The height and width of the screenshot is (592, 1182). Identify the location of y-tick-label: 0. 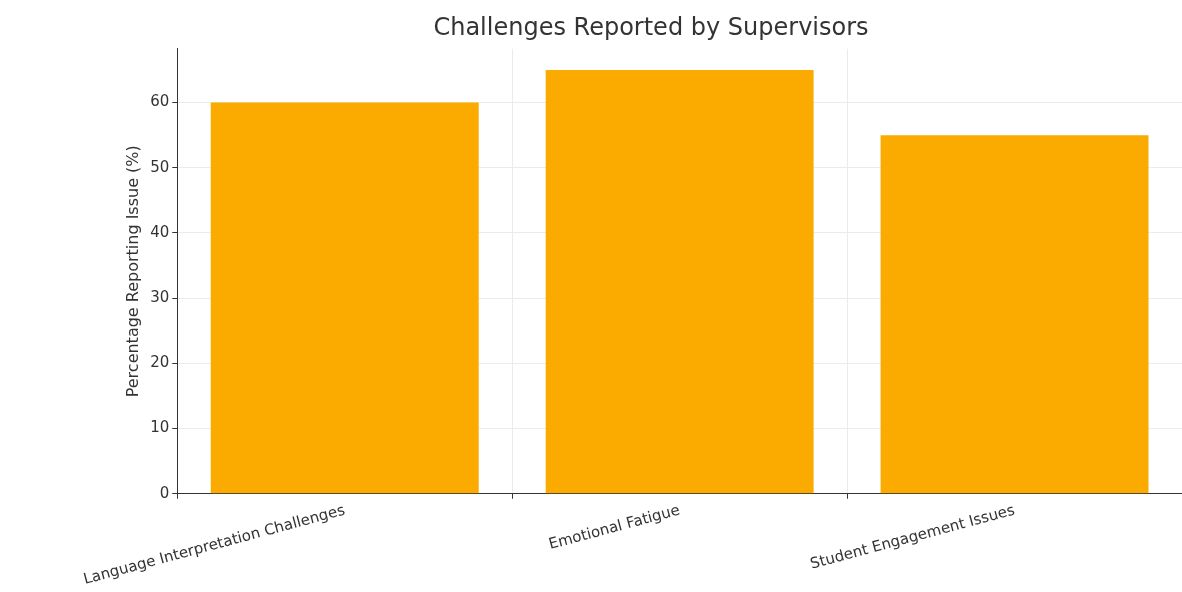
(164, 492).